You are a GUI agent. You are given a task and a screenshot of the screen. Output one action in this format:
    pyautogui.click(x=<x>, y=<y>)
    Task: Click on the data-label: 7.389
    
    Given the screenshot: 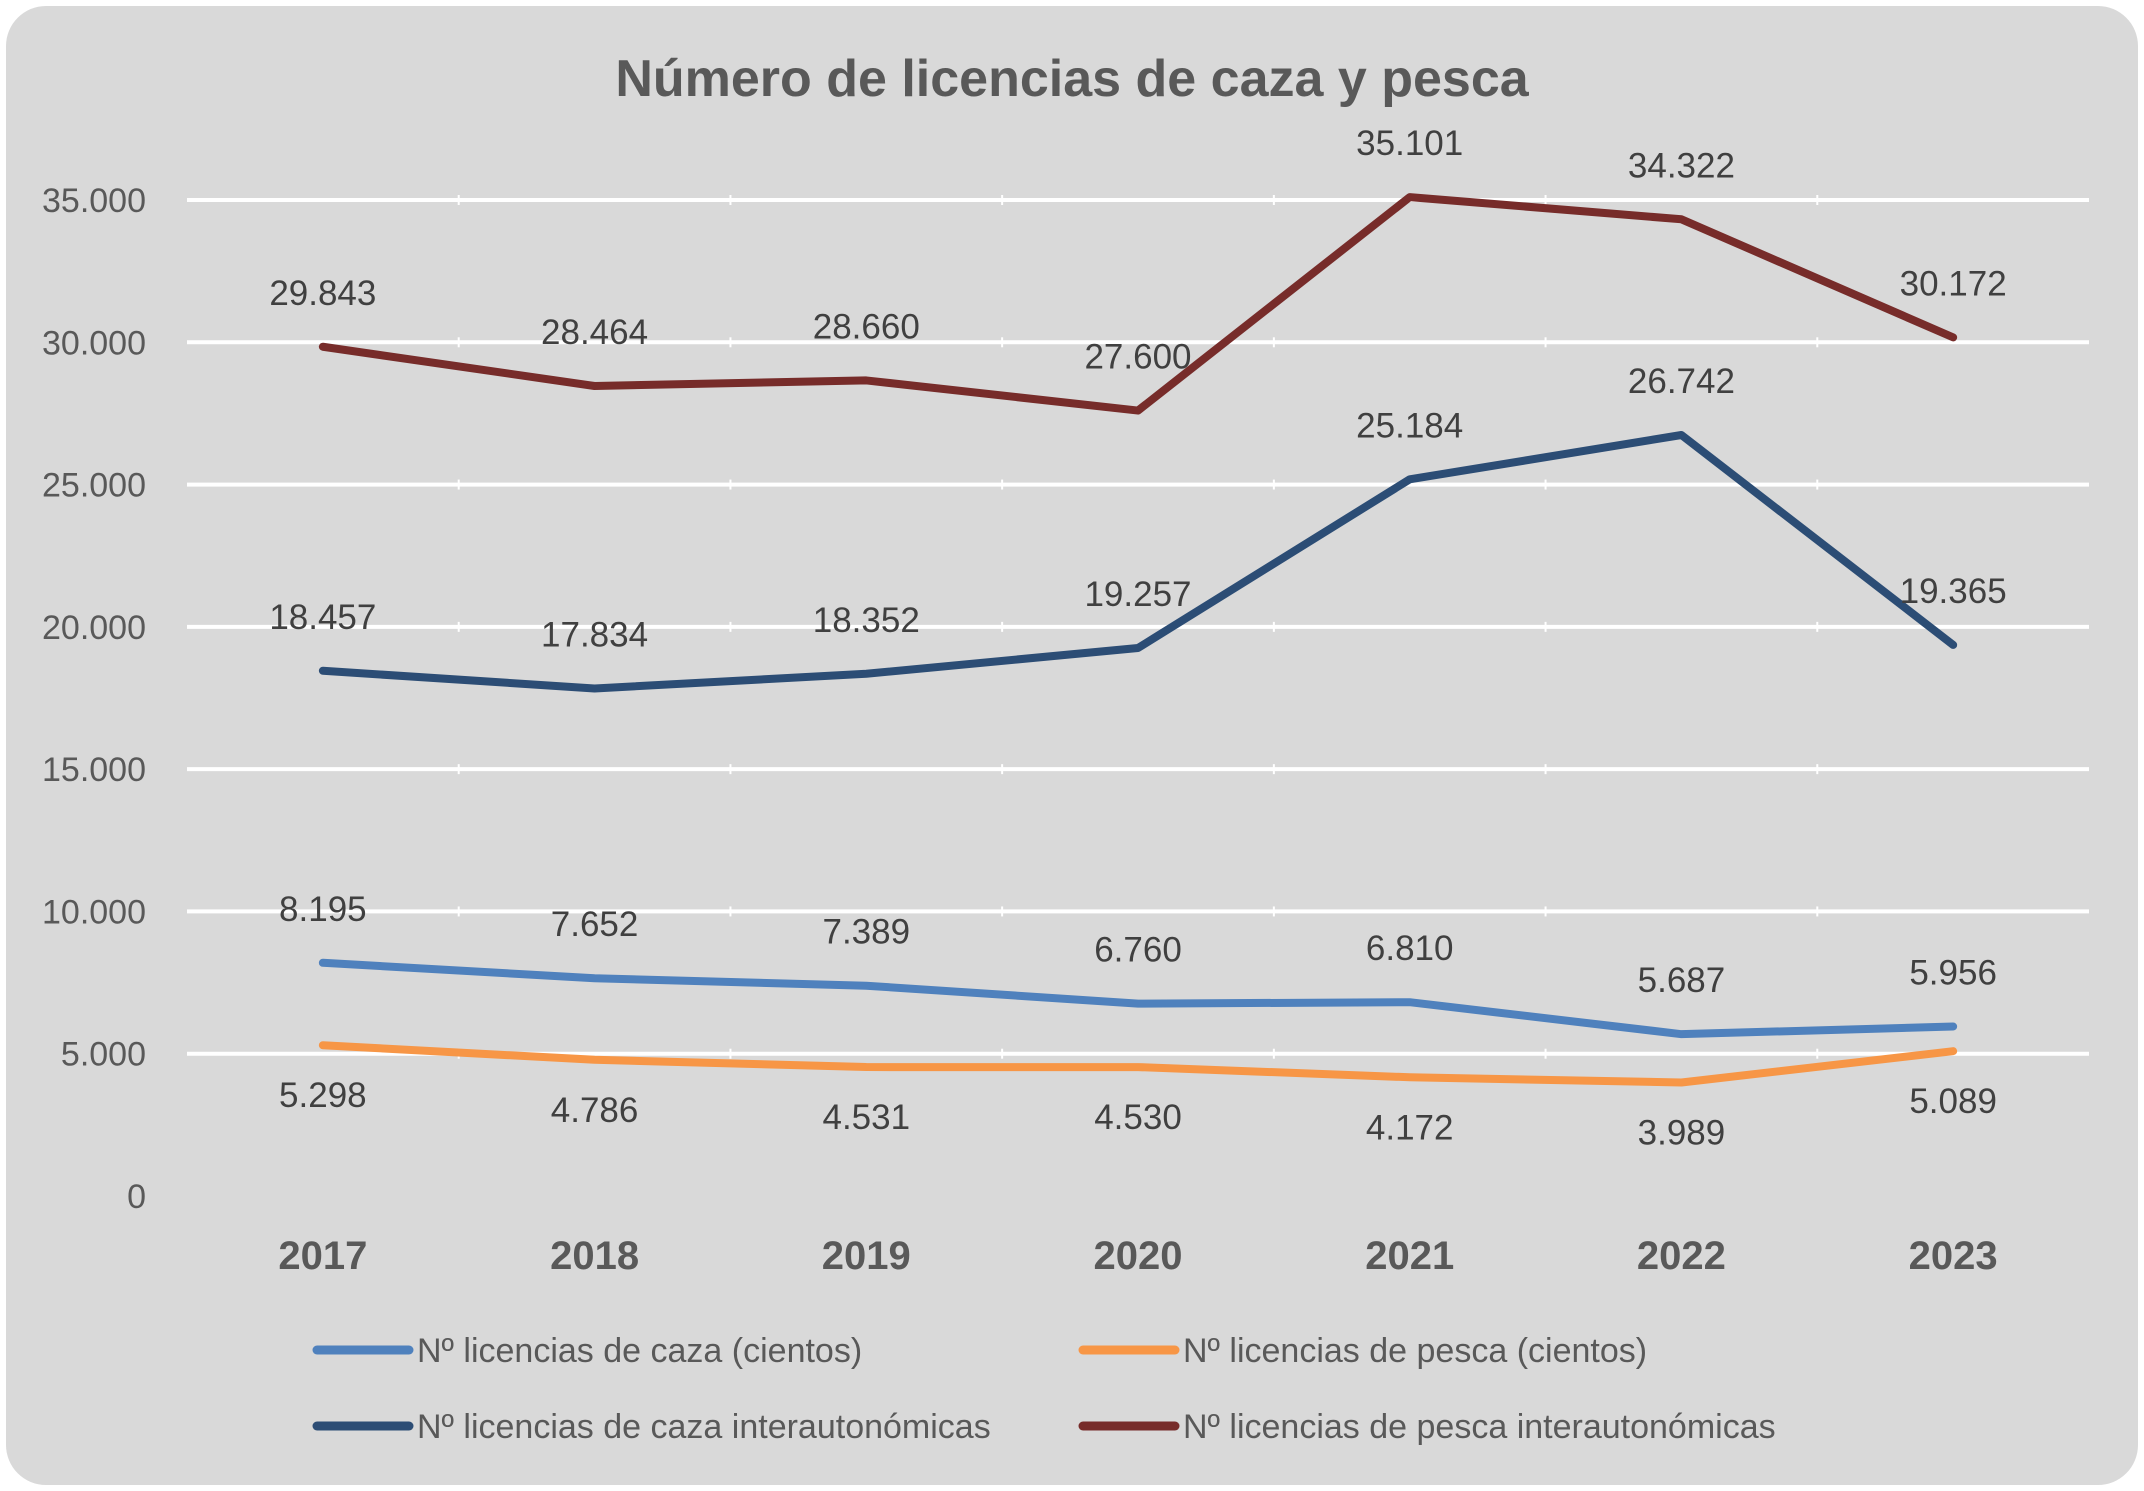 What is the action you would take?
    pyautogui.click(x=866, y=932)
    